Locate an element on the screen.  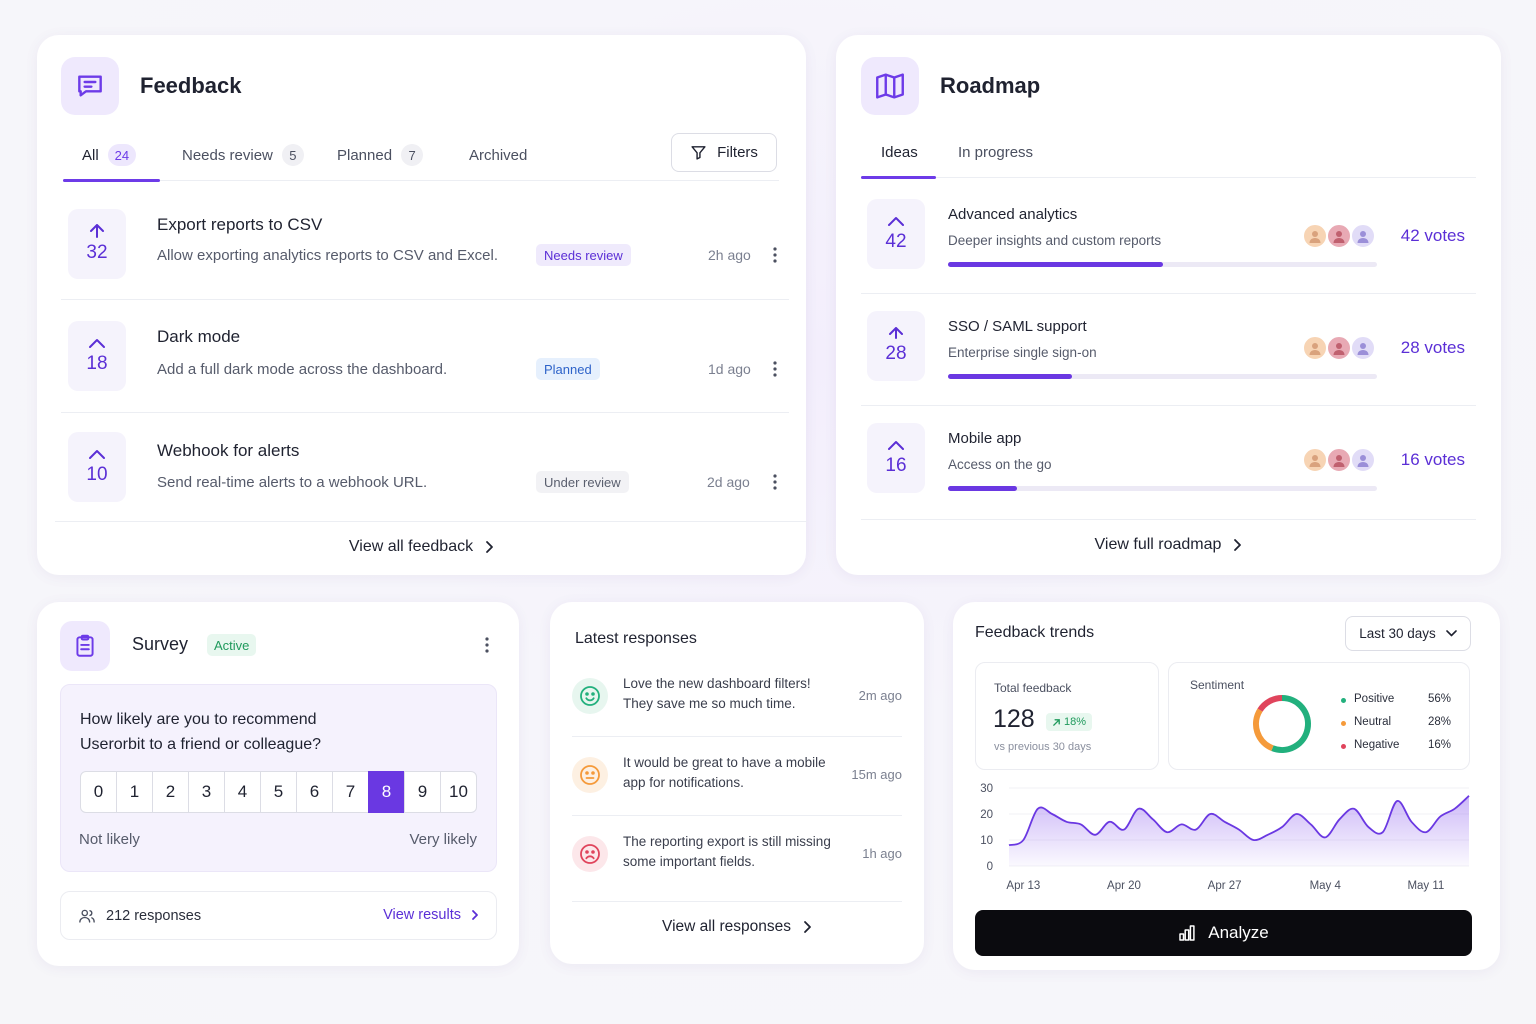
trend-line is located at coordinates (1239, 821).